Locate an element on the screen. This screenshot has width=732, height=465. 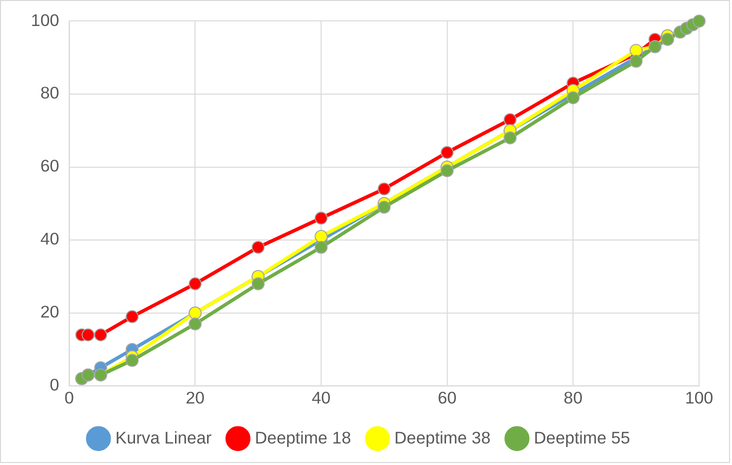
x-tick-label: 0 is located at coordinates (69, 398).